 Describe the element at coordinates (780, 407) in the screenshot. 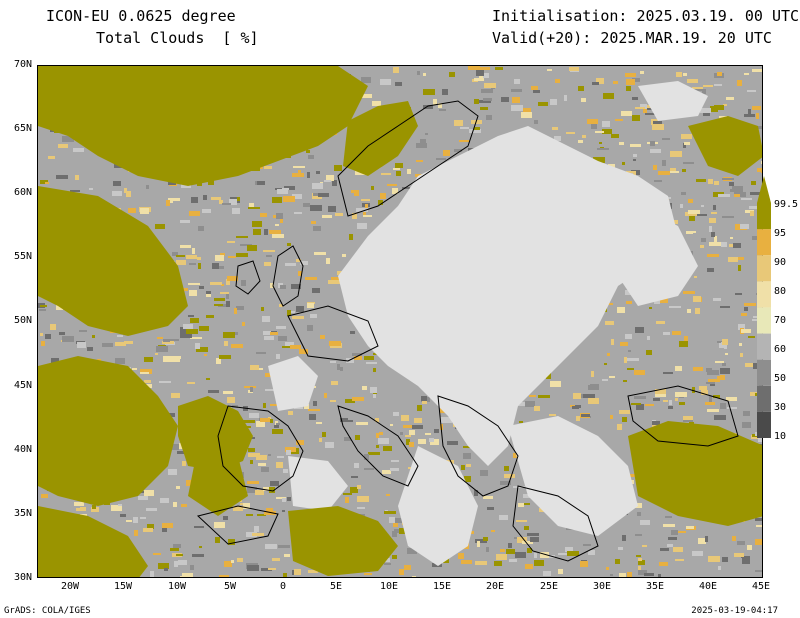

I see `colorbar-label-30: 30` at that location.